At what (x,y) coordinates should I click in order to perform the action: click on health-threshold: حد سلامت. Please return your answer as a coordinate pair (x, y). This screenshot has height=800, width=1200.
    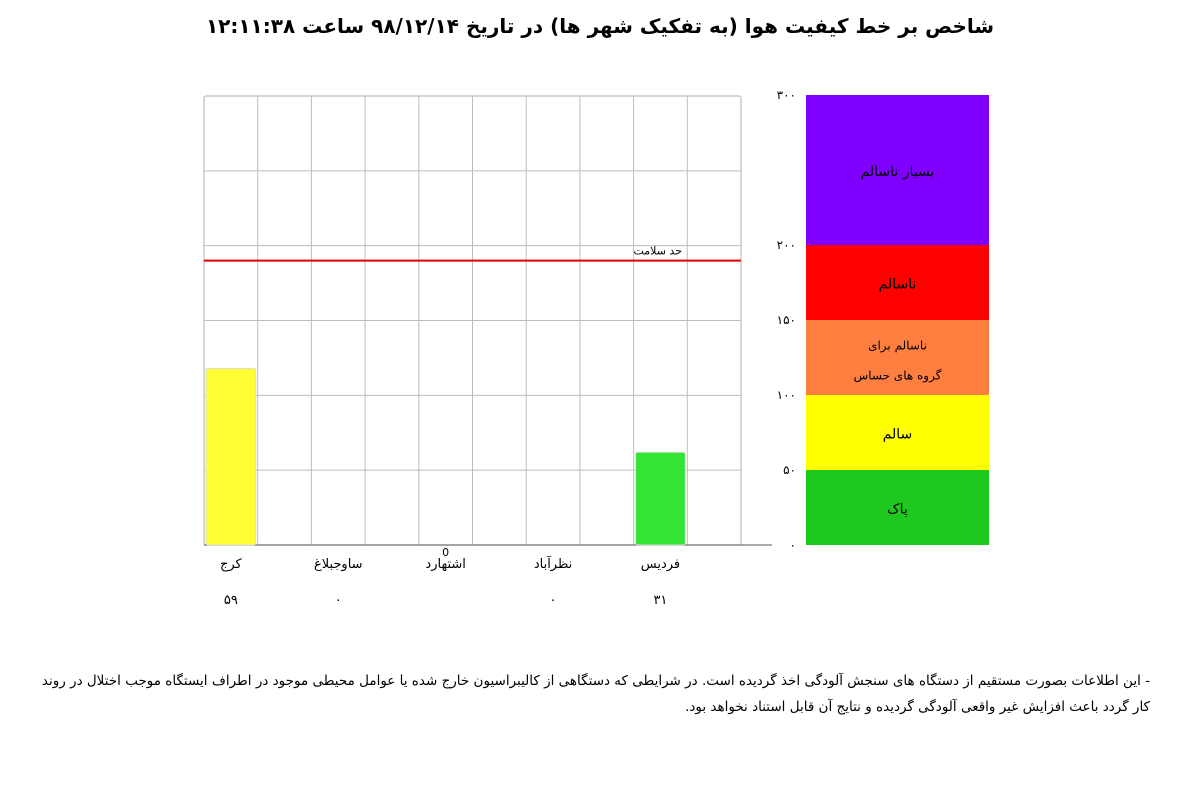
    Looking at the image, I should click on (472, 253).